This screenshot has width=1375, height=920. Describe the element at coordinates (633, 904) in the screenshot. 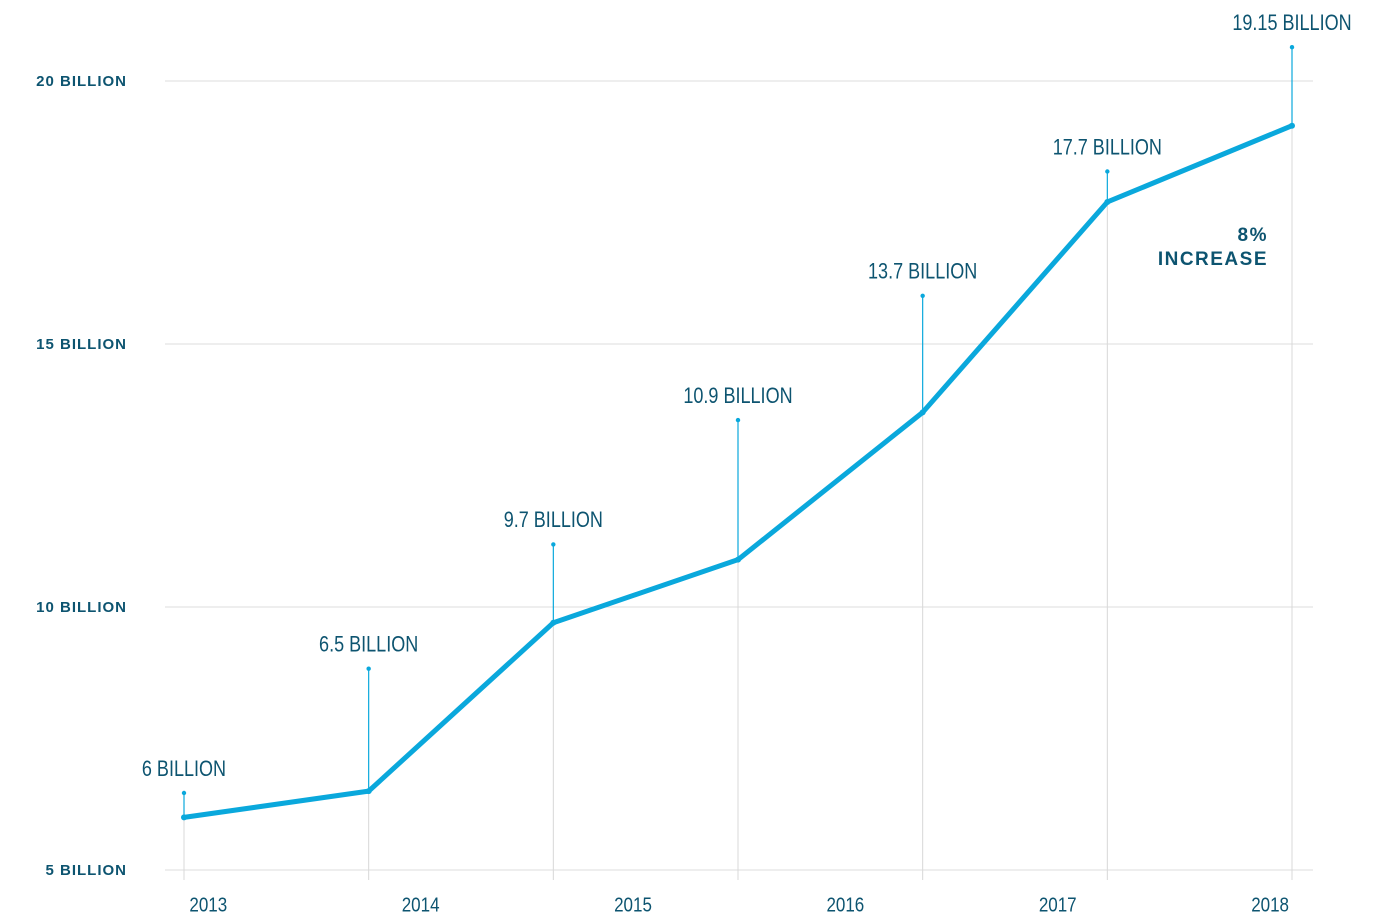

I see `x-tick-label: 2015` at that location.